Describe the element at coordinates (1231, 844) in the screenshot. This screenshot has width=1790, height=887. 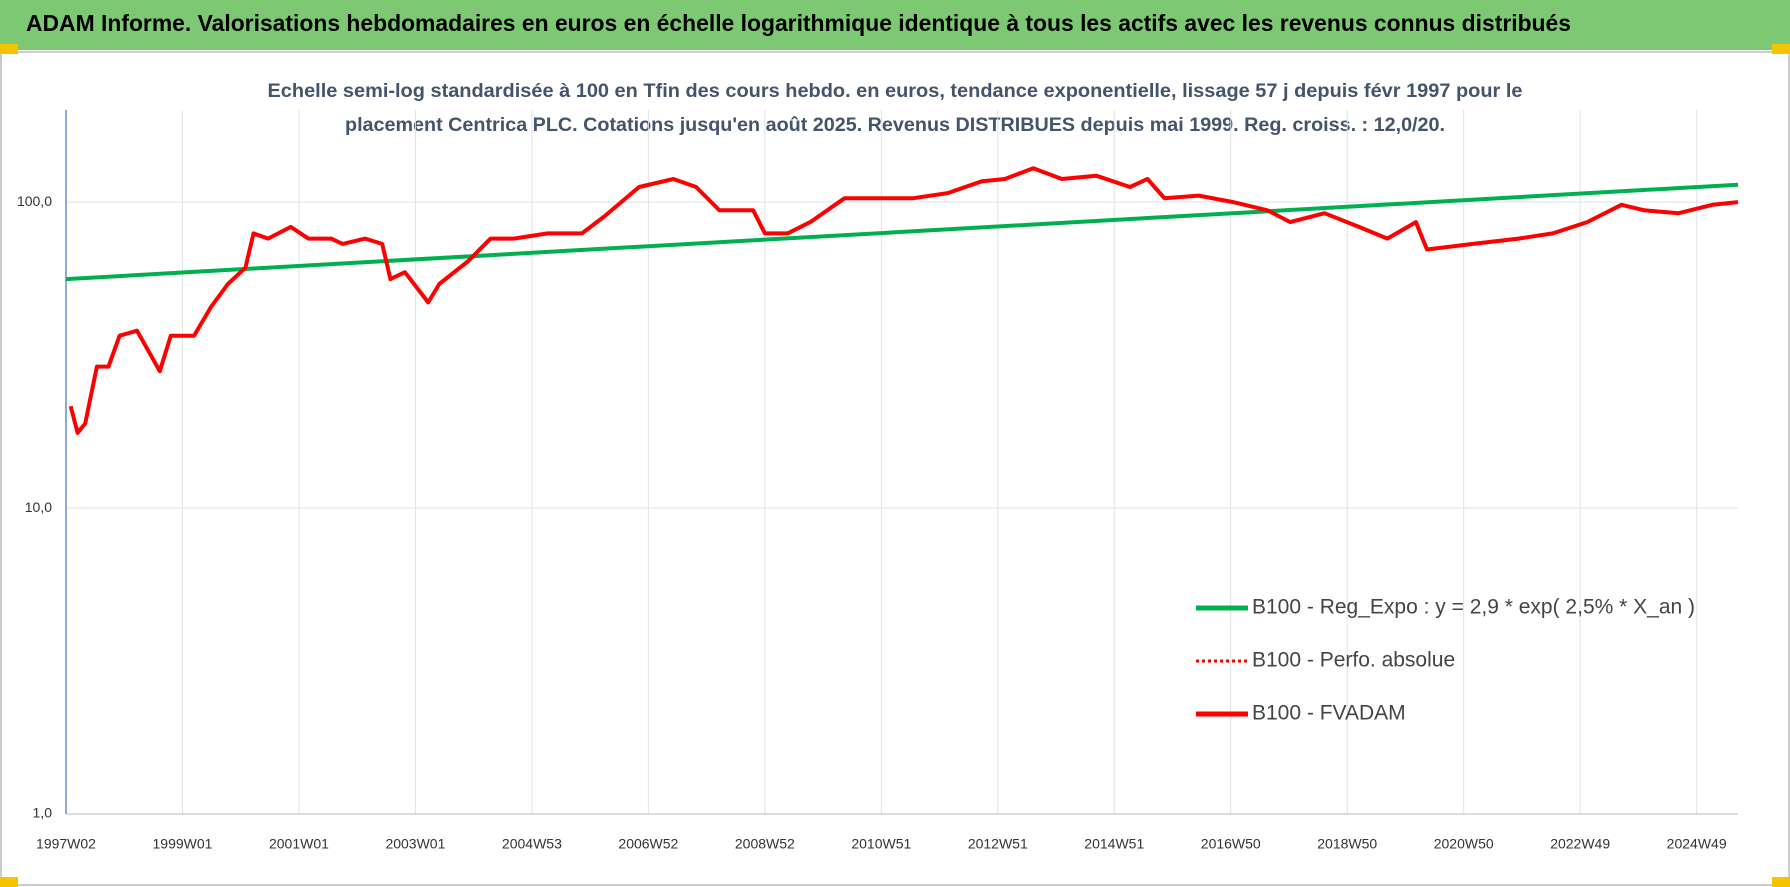
I see `x-tick-label: 2016W50` at that location.